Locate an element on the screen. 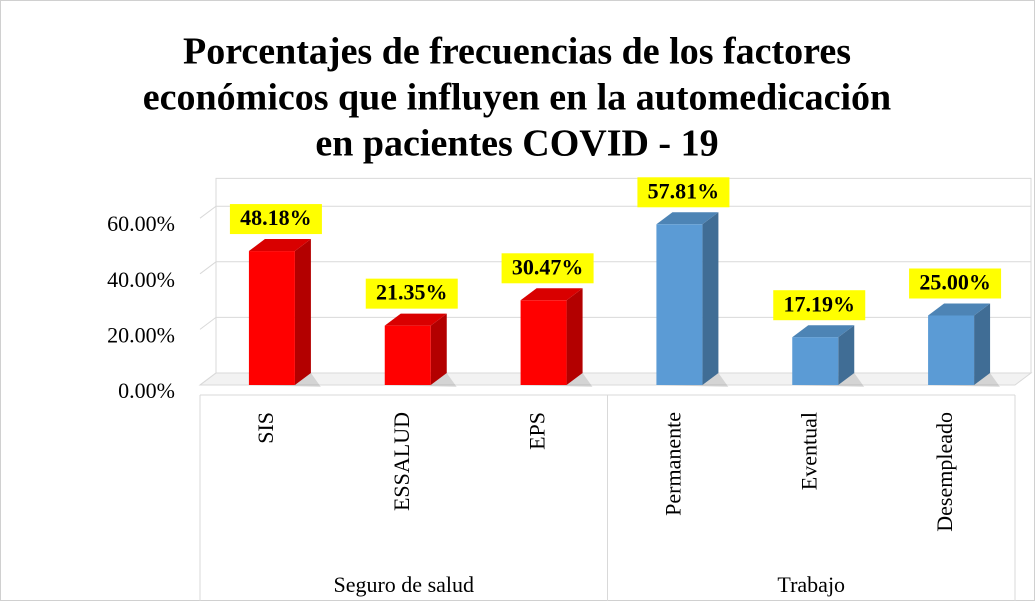  value-label: 25.00% is located at coordinates (955, 282).